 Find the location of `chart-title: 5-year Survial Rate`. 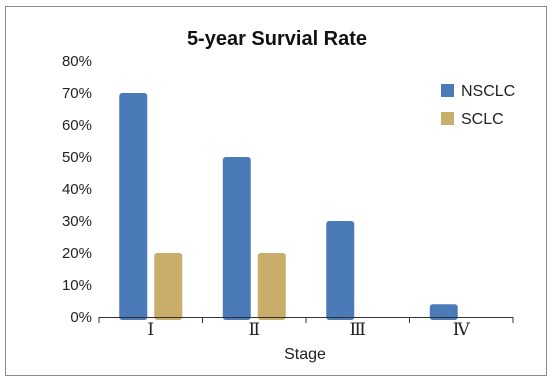

chart-title: 5-year Survial Rate is located at coordinates (277, 39).